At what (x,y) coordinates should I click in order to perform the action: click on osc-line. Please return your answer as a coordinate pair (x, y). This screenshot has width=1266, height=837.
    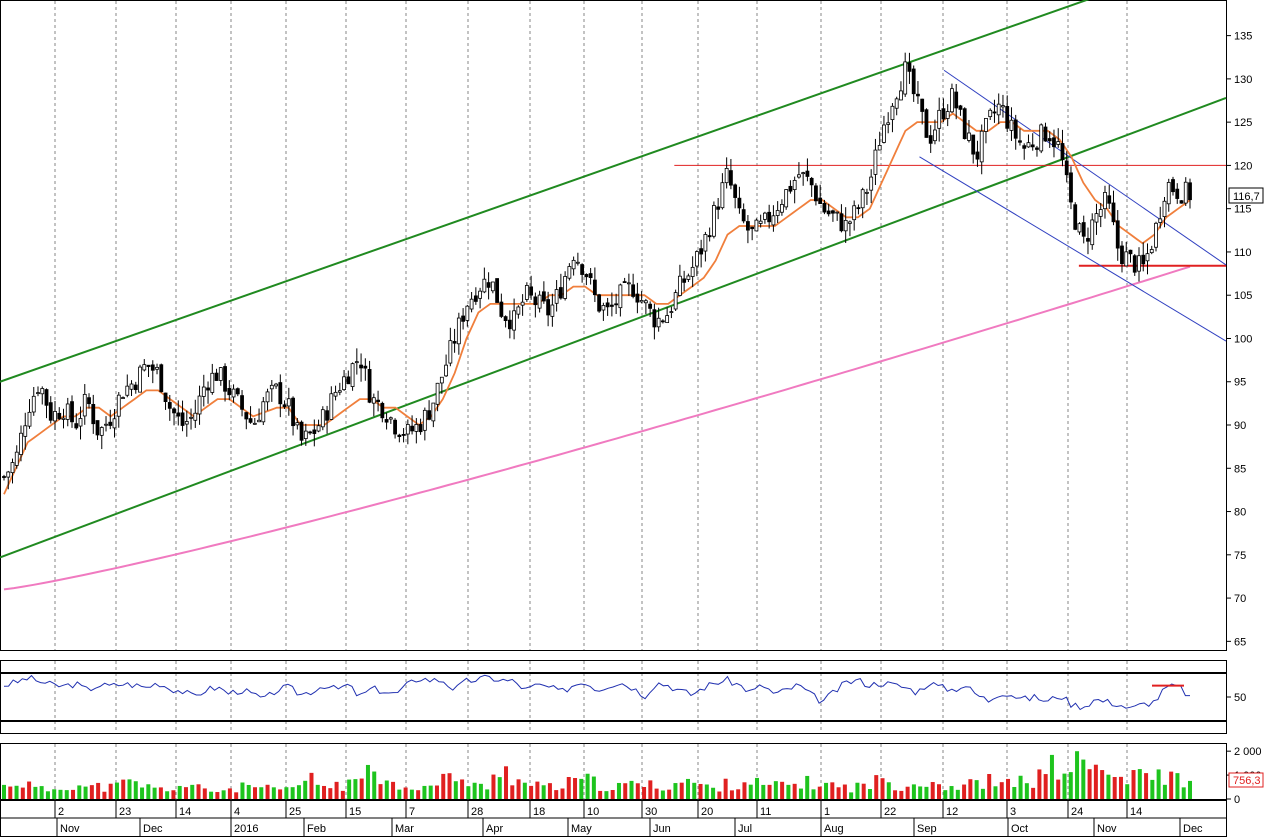
    Looking at the image, I should click on (596, 692).